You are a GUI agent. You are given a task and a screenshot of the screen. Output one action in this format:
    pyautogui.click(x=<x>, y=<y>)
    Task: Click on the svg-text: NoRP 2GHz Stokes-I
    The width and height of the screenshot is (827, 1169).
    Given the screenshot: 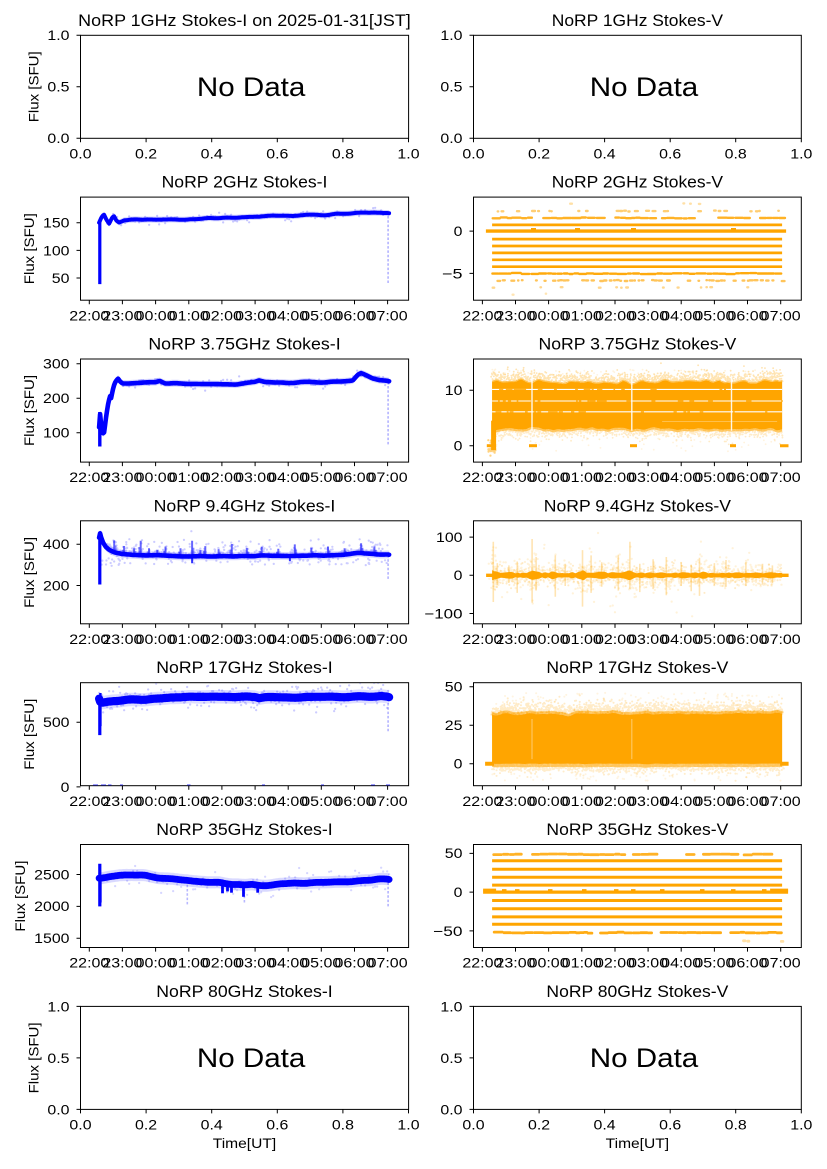 What is the action you would take?
    pyautogui.click(x=245, y=182)
    